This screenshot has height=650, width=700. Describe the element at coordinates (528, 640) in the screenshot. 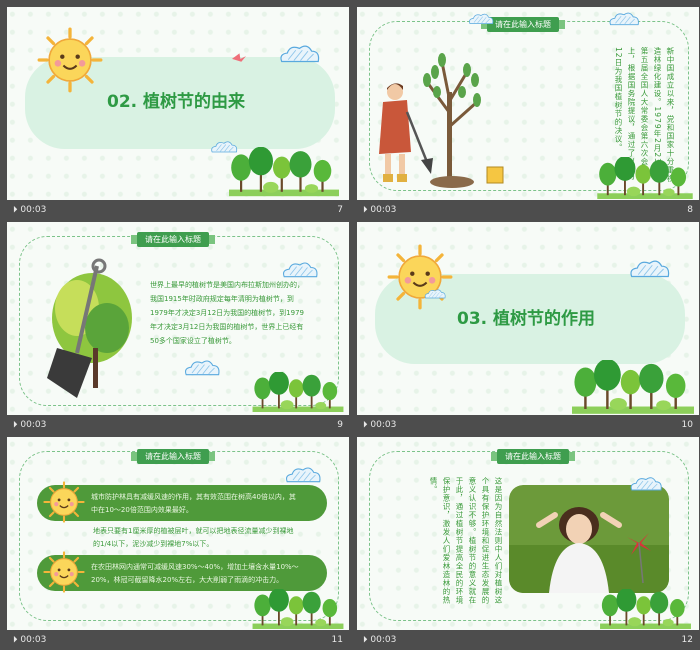

I see `slide-info-bar: ⏵ 00:03 12` at that location.